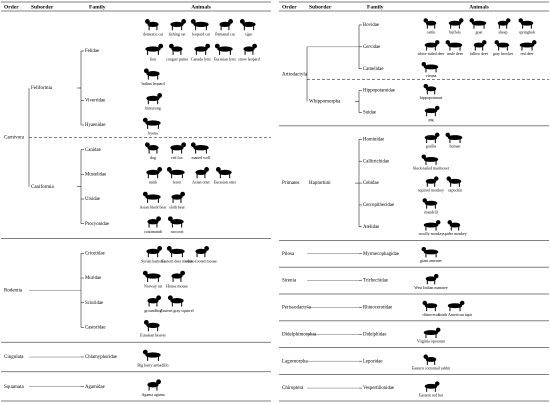  What do you see at coordinates (371, 25) in the screenshot?
I see `family-name: Bovidae` at bounding box center [371, 25].